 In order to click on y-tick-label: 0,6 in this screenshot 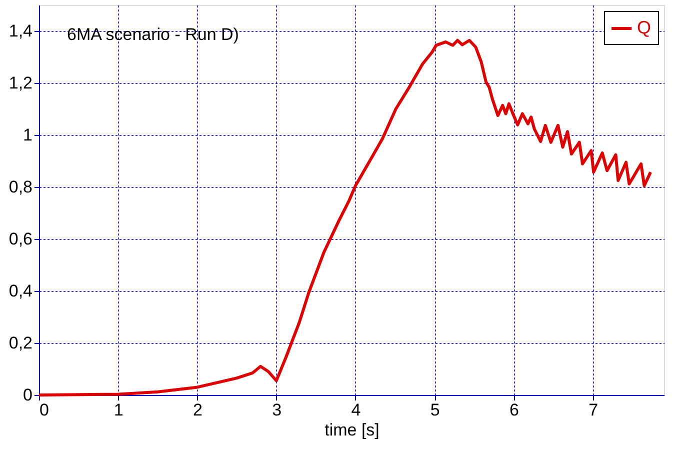, I will do `click(20, 239)`.